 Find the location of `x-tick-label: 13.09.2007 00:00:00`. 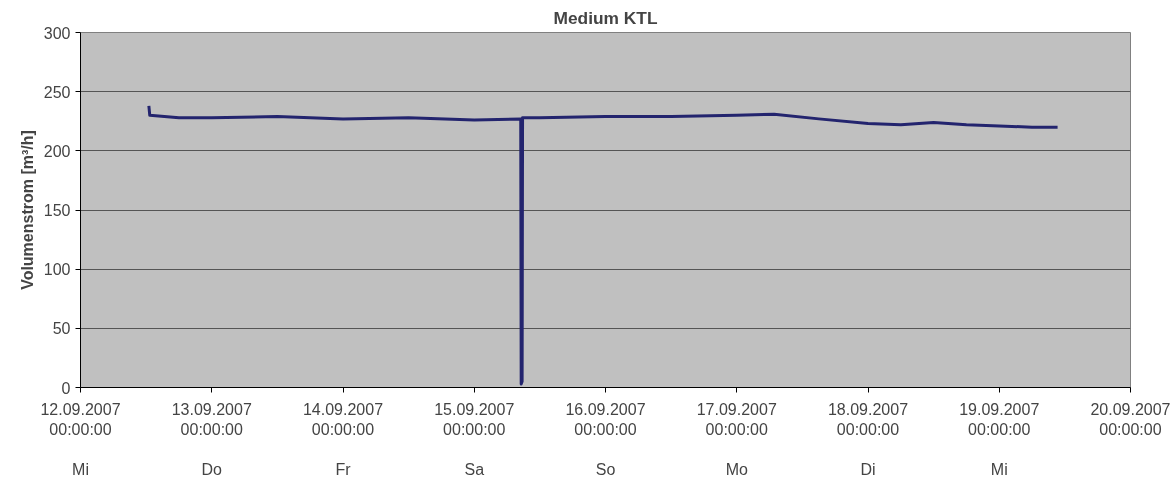

x-tick-label: 13.09.2007 00:00:00 is located at coordinates (211, 419).